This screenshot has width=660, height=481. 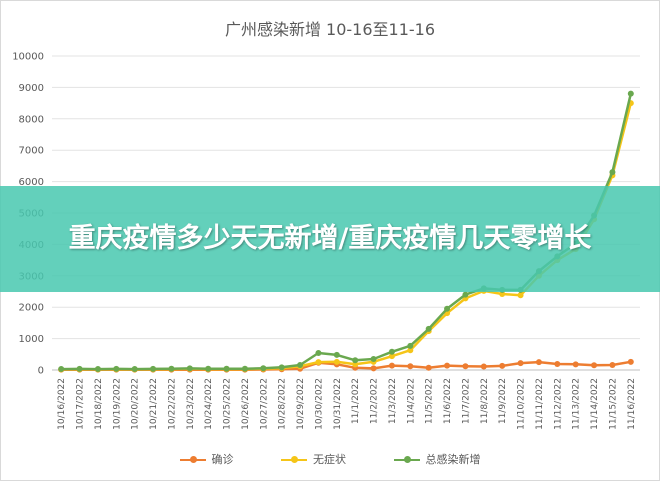 What do you see at coordinates (522, 404) in the screenshot?
I see `x-tick-label: 11/10/2022` at bounding box center [522, 404].